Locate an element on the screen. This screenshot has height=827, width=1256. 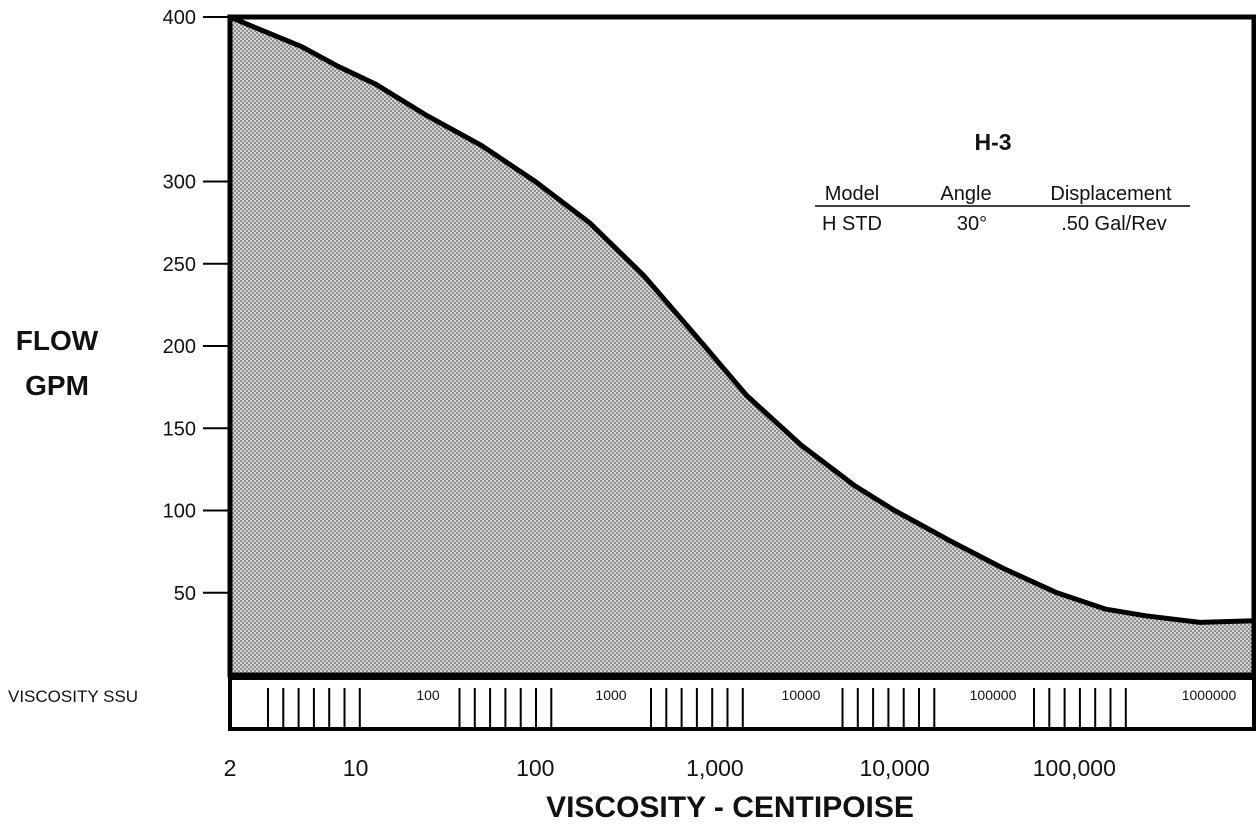
x-tick-label: 1,000 is located at coordinates (715, 768).